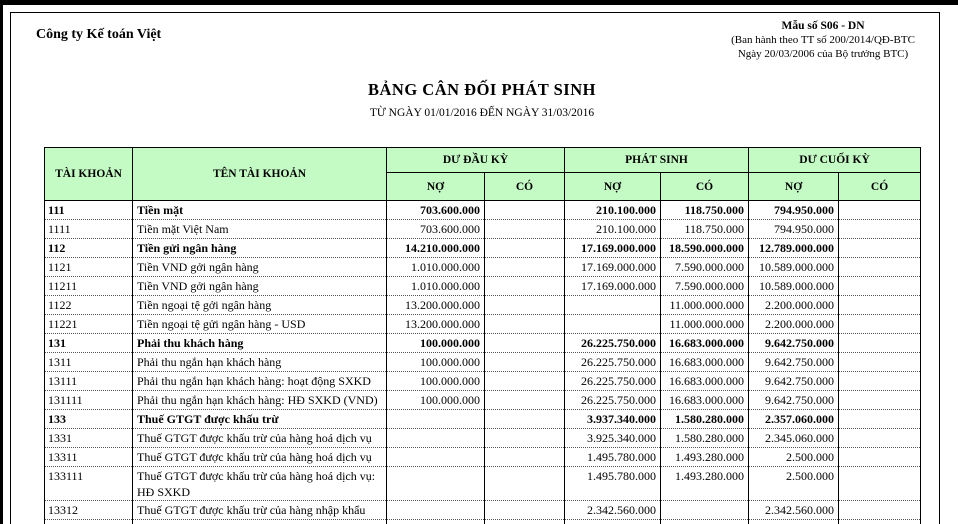 The height and width of the screenshot is (524, 958). What do you see at coordinates (88, 229) in the screenshot?
I see `account-code-cell: 1111` at bounding box center [88, 229].